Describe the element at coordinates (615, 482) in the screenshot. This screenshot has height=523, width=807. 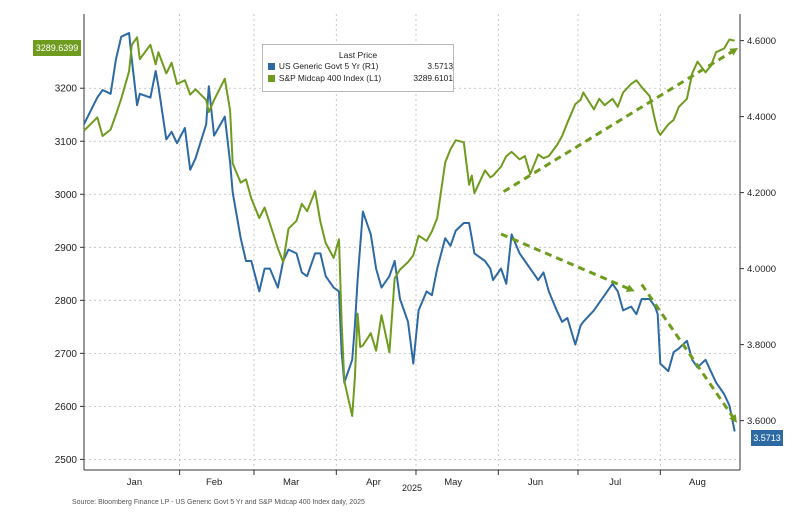
I see `month-tick-label: Jul` at that location.